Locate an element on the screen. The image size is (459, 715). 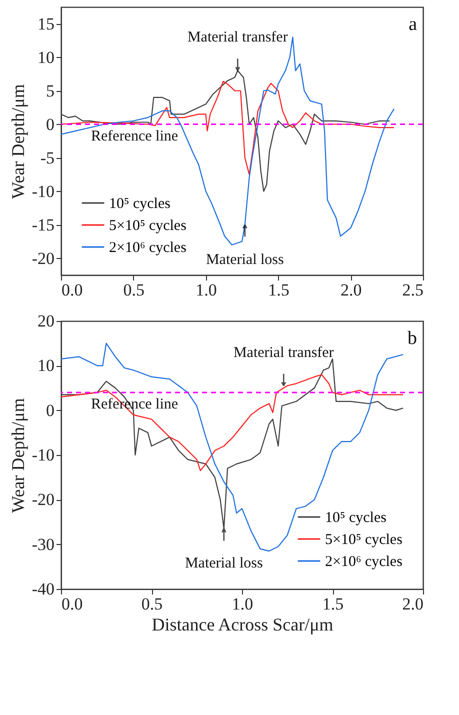
annotation: a is located at coordinates (413, 24).